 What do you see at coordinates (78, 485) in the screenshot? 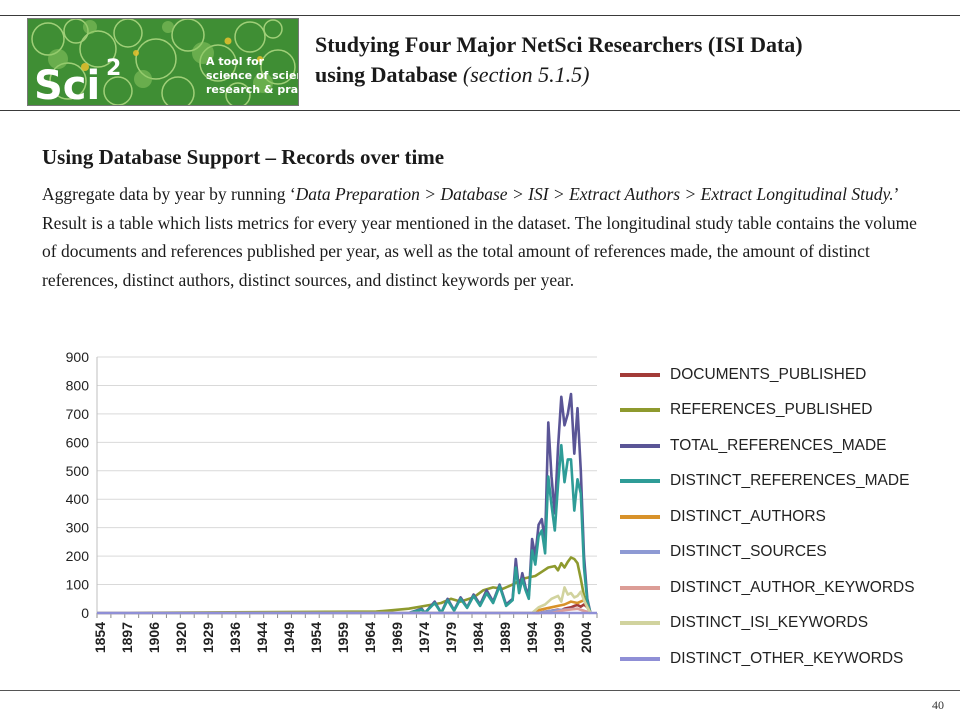
I see `y-axis-labels: 900 800 700 600 500 400 300 200 100 0` at bounding box center [78, 485].